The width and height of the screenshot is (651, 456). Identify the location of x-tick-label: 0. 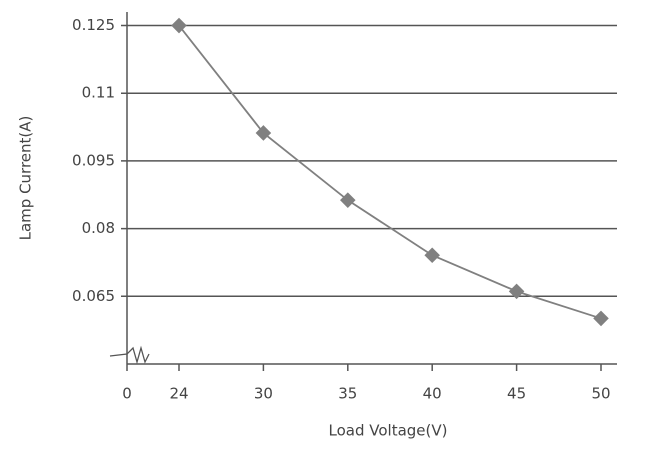
(127, 394).